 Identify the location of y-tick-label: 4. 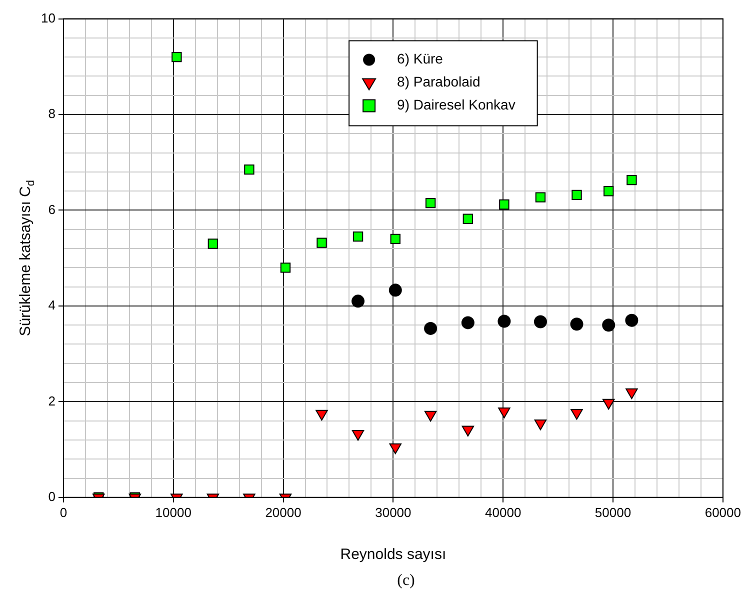
(52, 305).